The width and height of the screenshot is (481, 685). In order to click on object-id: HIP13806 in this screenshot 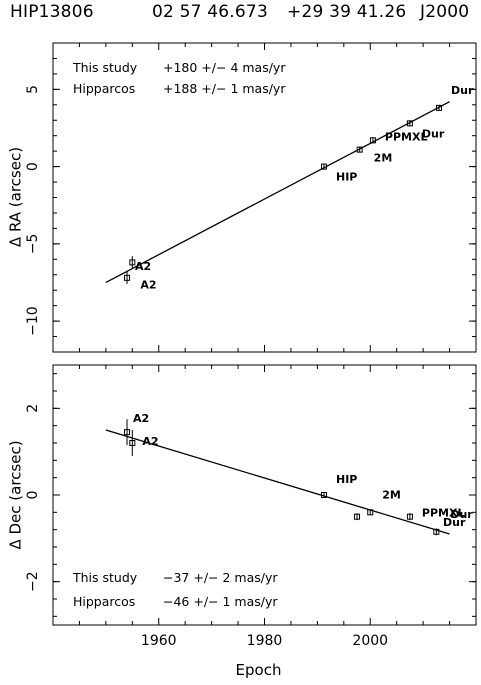, I will do `click(52, 12)`.